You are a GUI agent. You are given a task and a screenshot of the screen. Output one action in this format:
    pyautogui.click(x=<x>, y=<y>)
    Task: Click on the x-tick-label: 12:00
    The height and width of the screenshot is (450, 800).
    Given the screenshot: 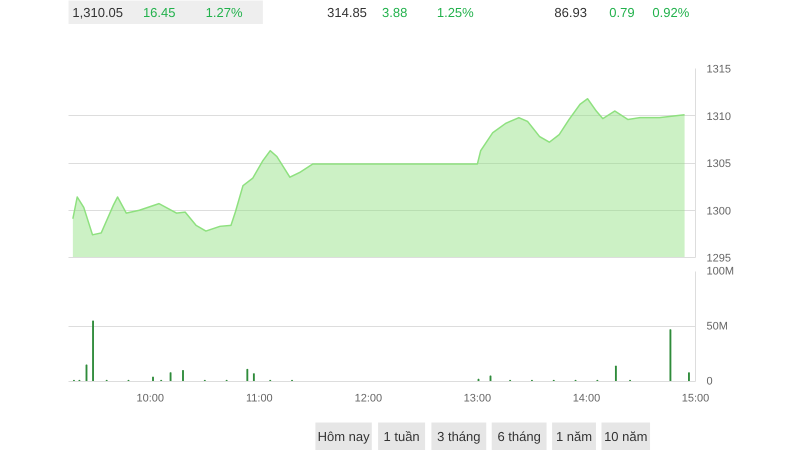 What is the action you would take?
    pyautogui.click(x=368, y=398)
    